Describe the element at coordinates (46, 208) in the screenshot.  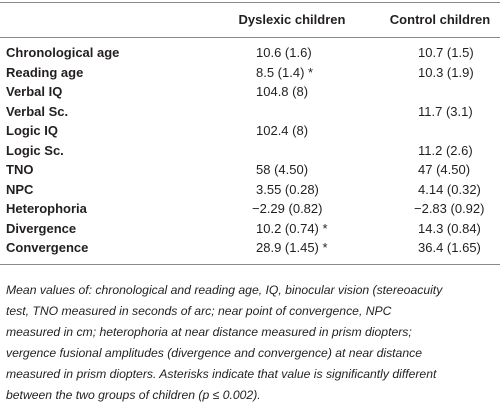
I see `row-label: Heterophoria` at that location.